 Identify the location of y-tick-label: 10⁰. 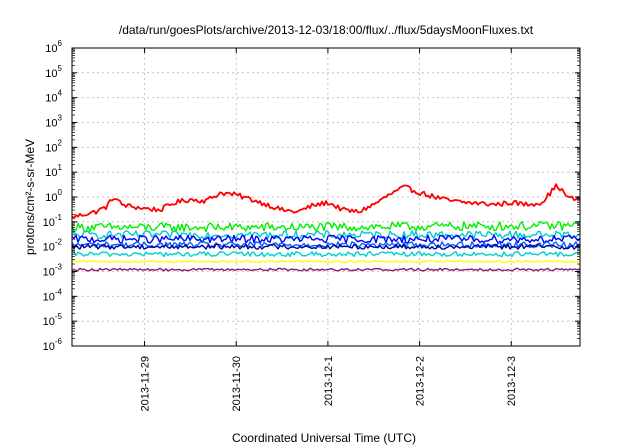
(53, 196).